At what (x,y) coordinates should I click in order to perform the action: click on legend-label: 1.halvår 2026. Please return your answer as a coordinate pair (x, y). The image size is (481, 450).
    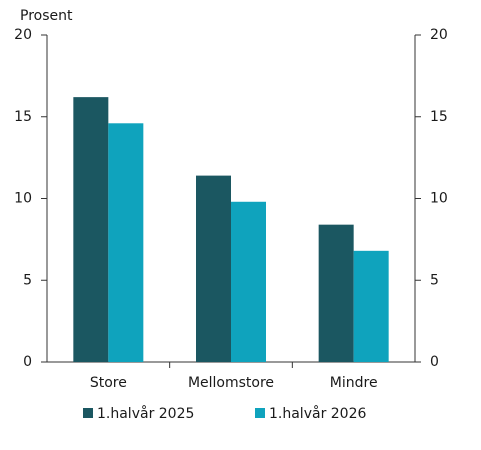
    Looking at the image, I should click on (317, 413).